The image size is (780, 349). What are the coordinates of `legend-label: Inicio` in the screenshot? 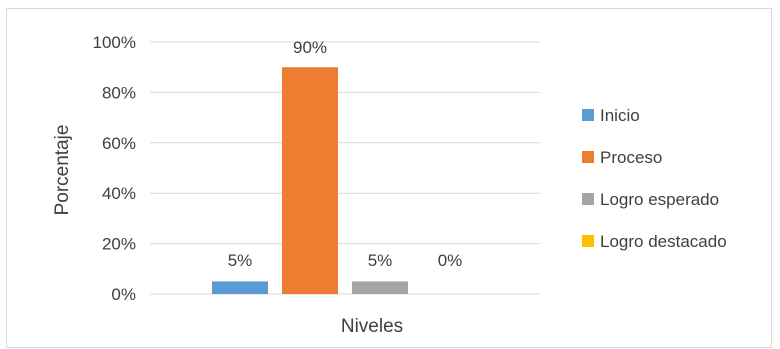 It's located at (620, 115).